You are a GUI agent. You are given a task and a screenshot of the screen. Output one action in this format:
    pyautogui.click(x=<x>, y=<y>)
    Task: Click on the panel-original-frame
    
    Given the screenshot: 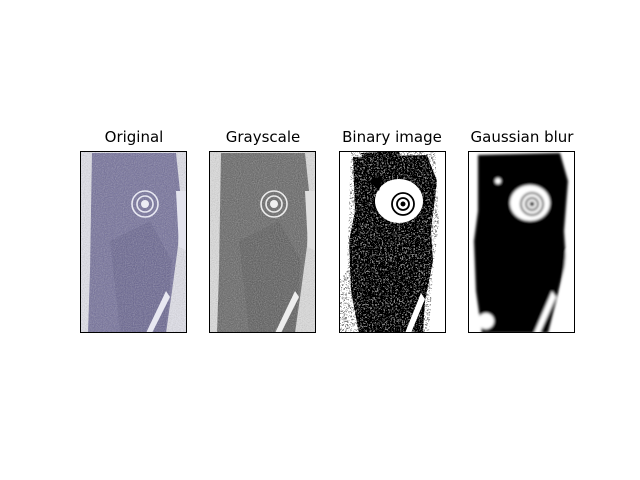 What is the action you would take?
    pyautogui.click(x=133, y=242)
    